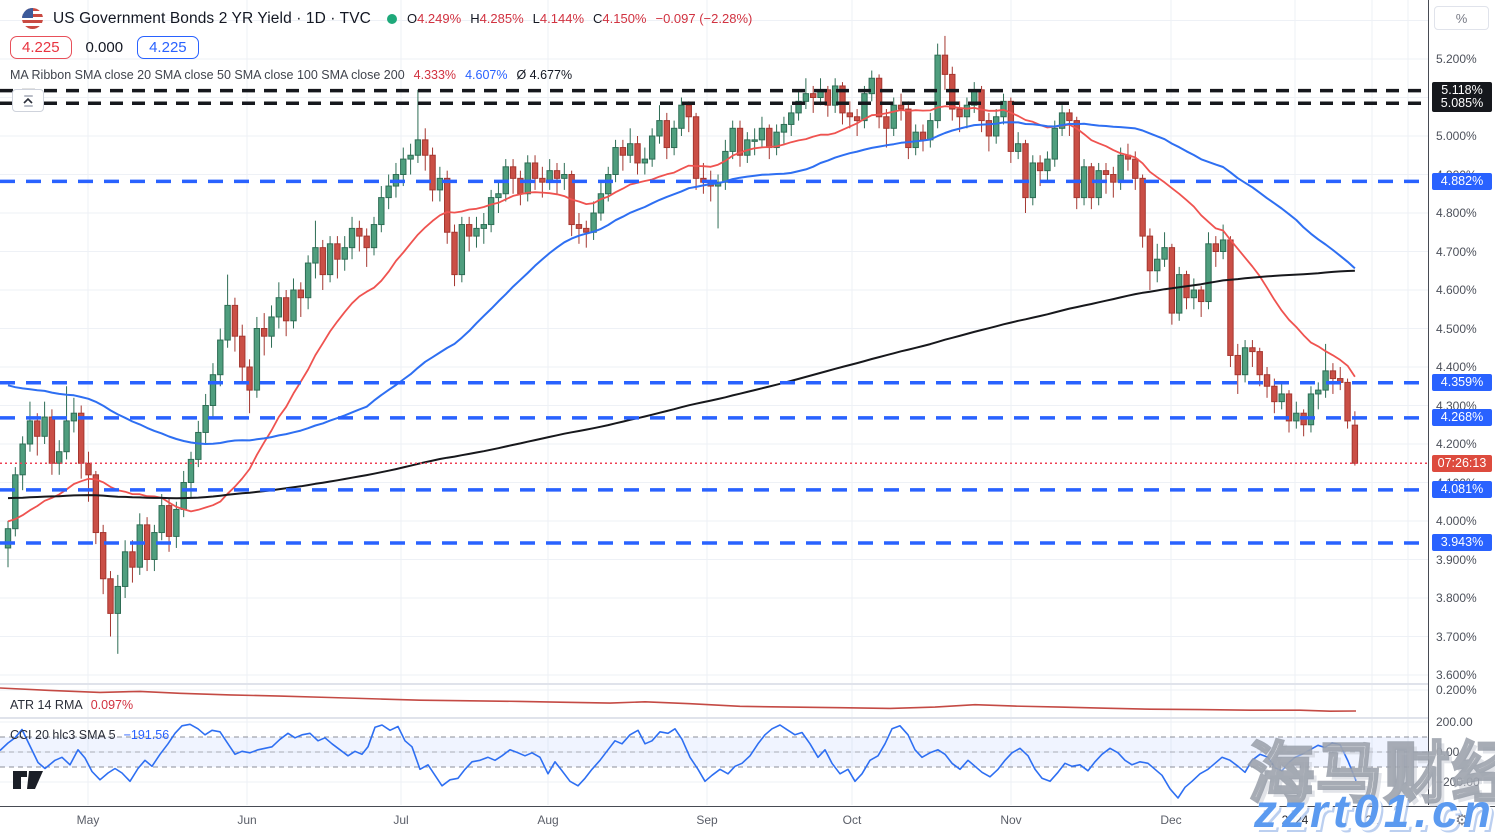  Describe the element at coordinates (1462, 463) in the screenshot. I see `countdown-label: 07:26:13` at that location.